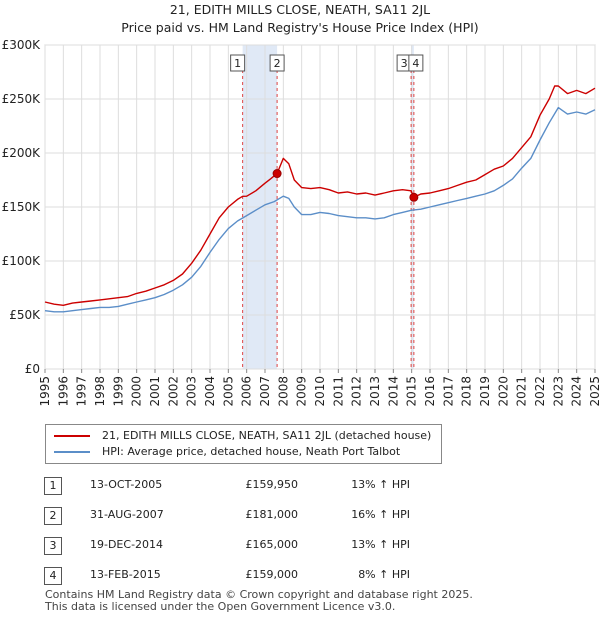  Describe the element at coordinates (540, 391) in the screenshot. I see `x-tick-label: 2022` at that location.